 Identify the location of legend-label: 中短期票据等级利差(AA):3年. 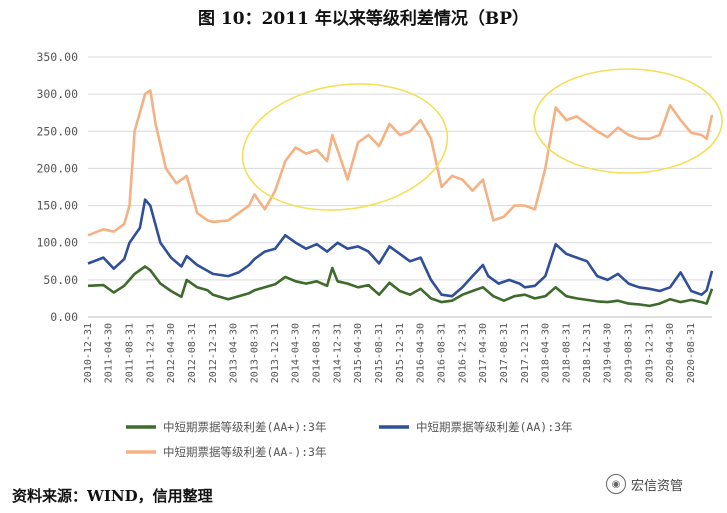
(494, 427).